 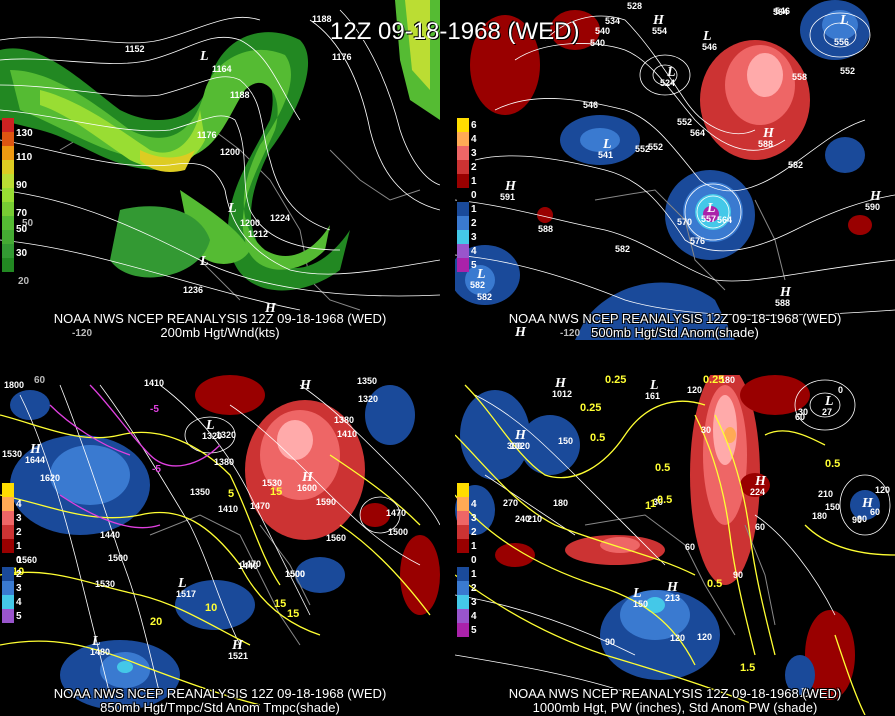 I want to click on contour-label: 1152, so click(x=135, y=49).